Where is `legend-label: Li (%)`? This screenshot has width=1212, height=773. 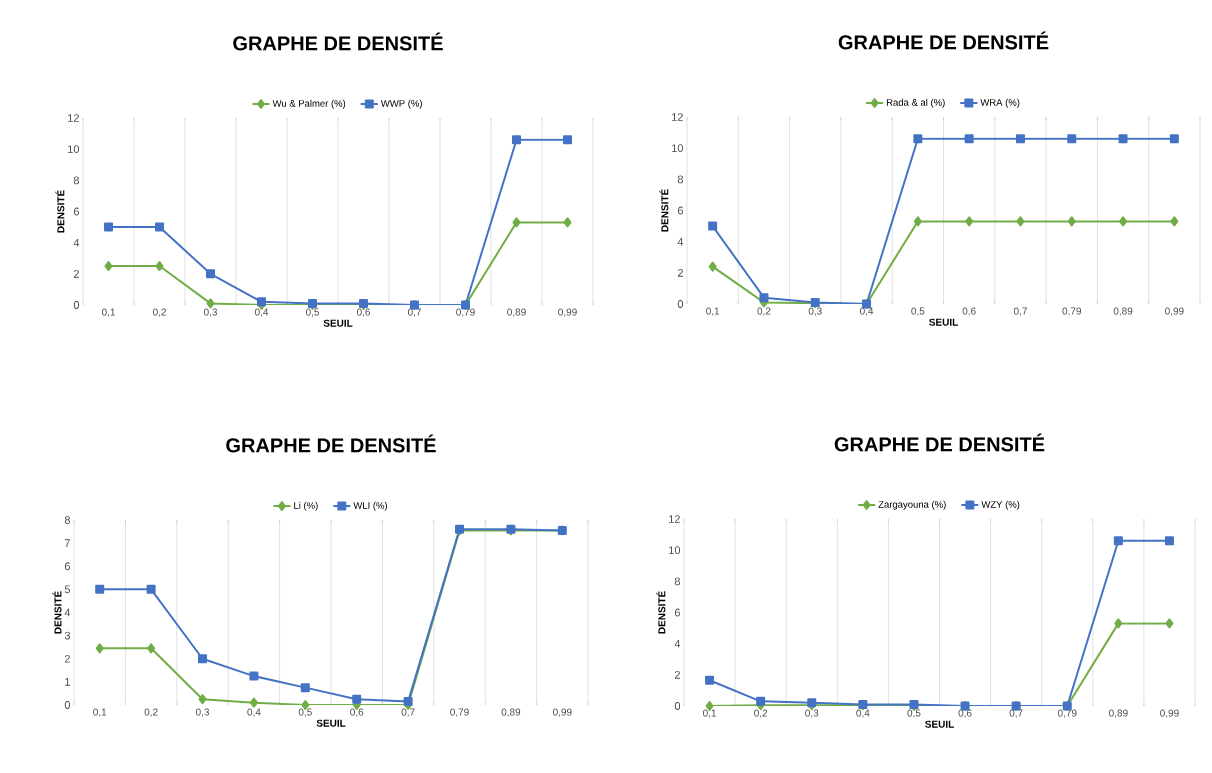 legend-label: Li (%) is located at coordinates (306, 506).